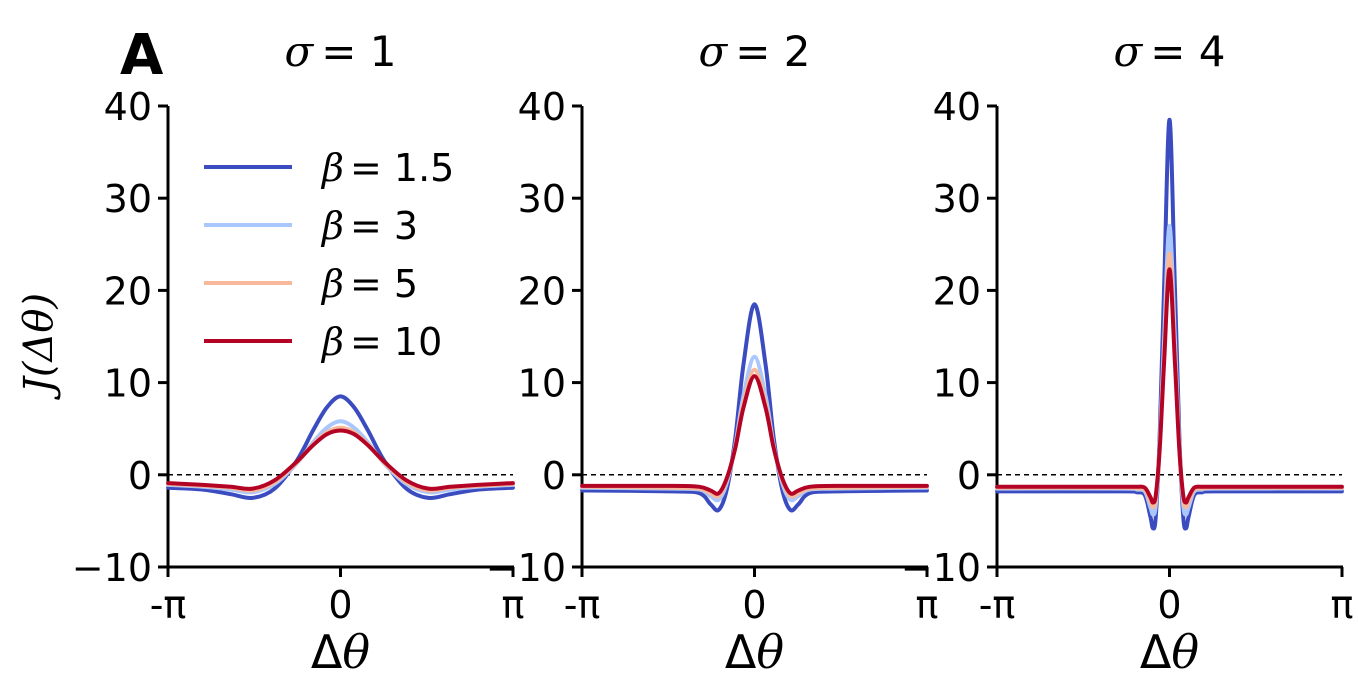  I want to click on legend: β = 1.5β = 3β = 5β = 10, so click(329, 255).